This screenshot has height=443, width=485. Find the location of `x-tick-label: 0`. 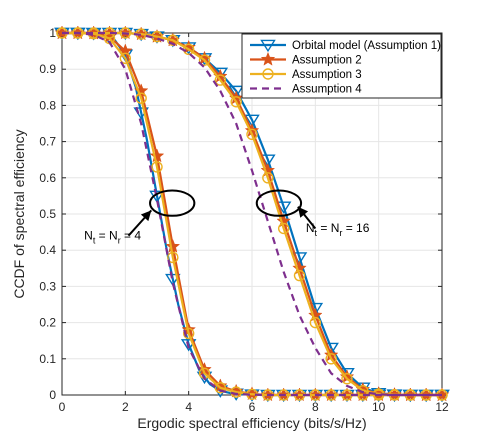

x-tick-label: 0 is located at coordinates (62, 407).